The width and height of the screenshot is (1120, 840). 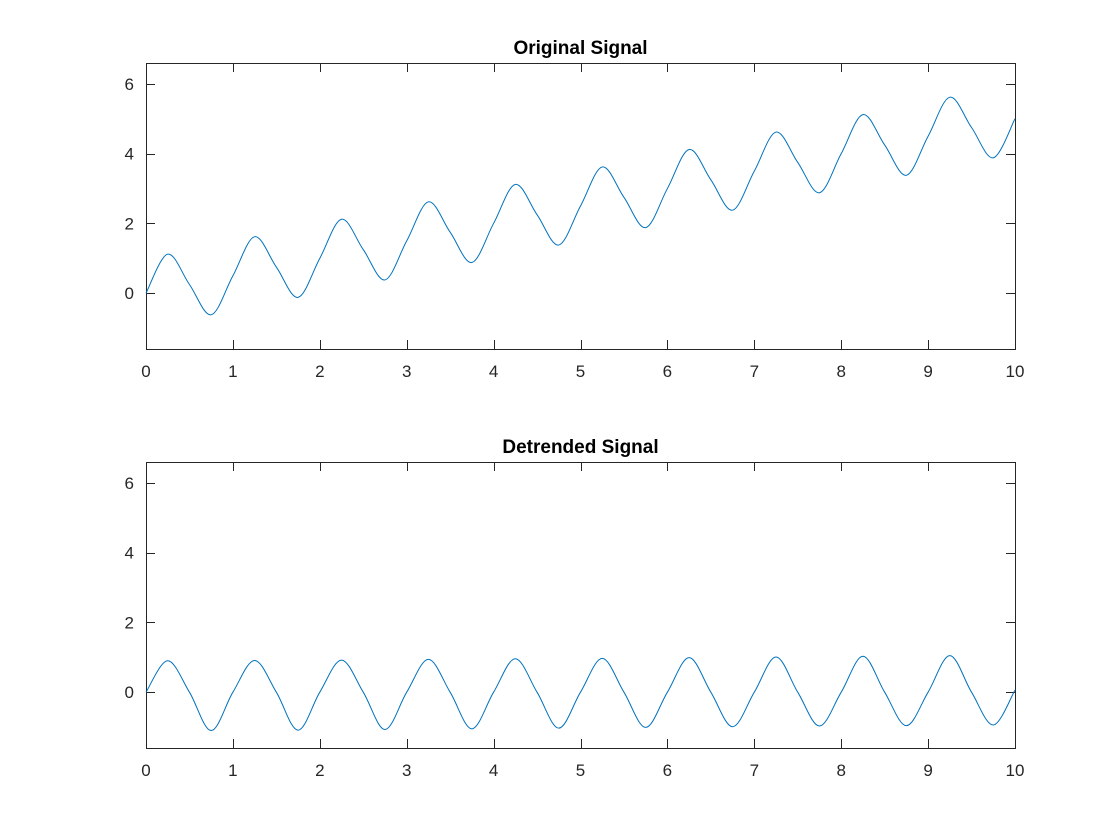 I want to click on chart-title: Original Signal, so click(x=580, y=48).